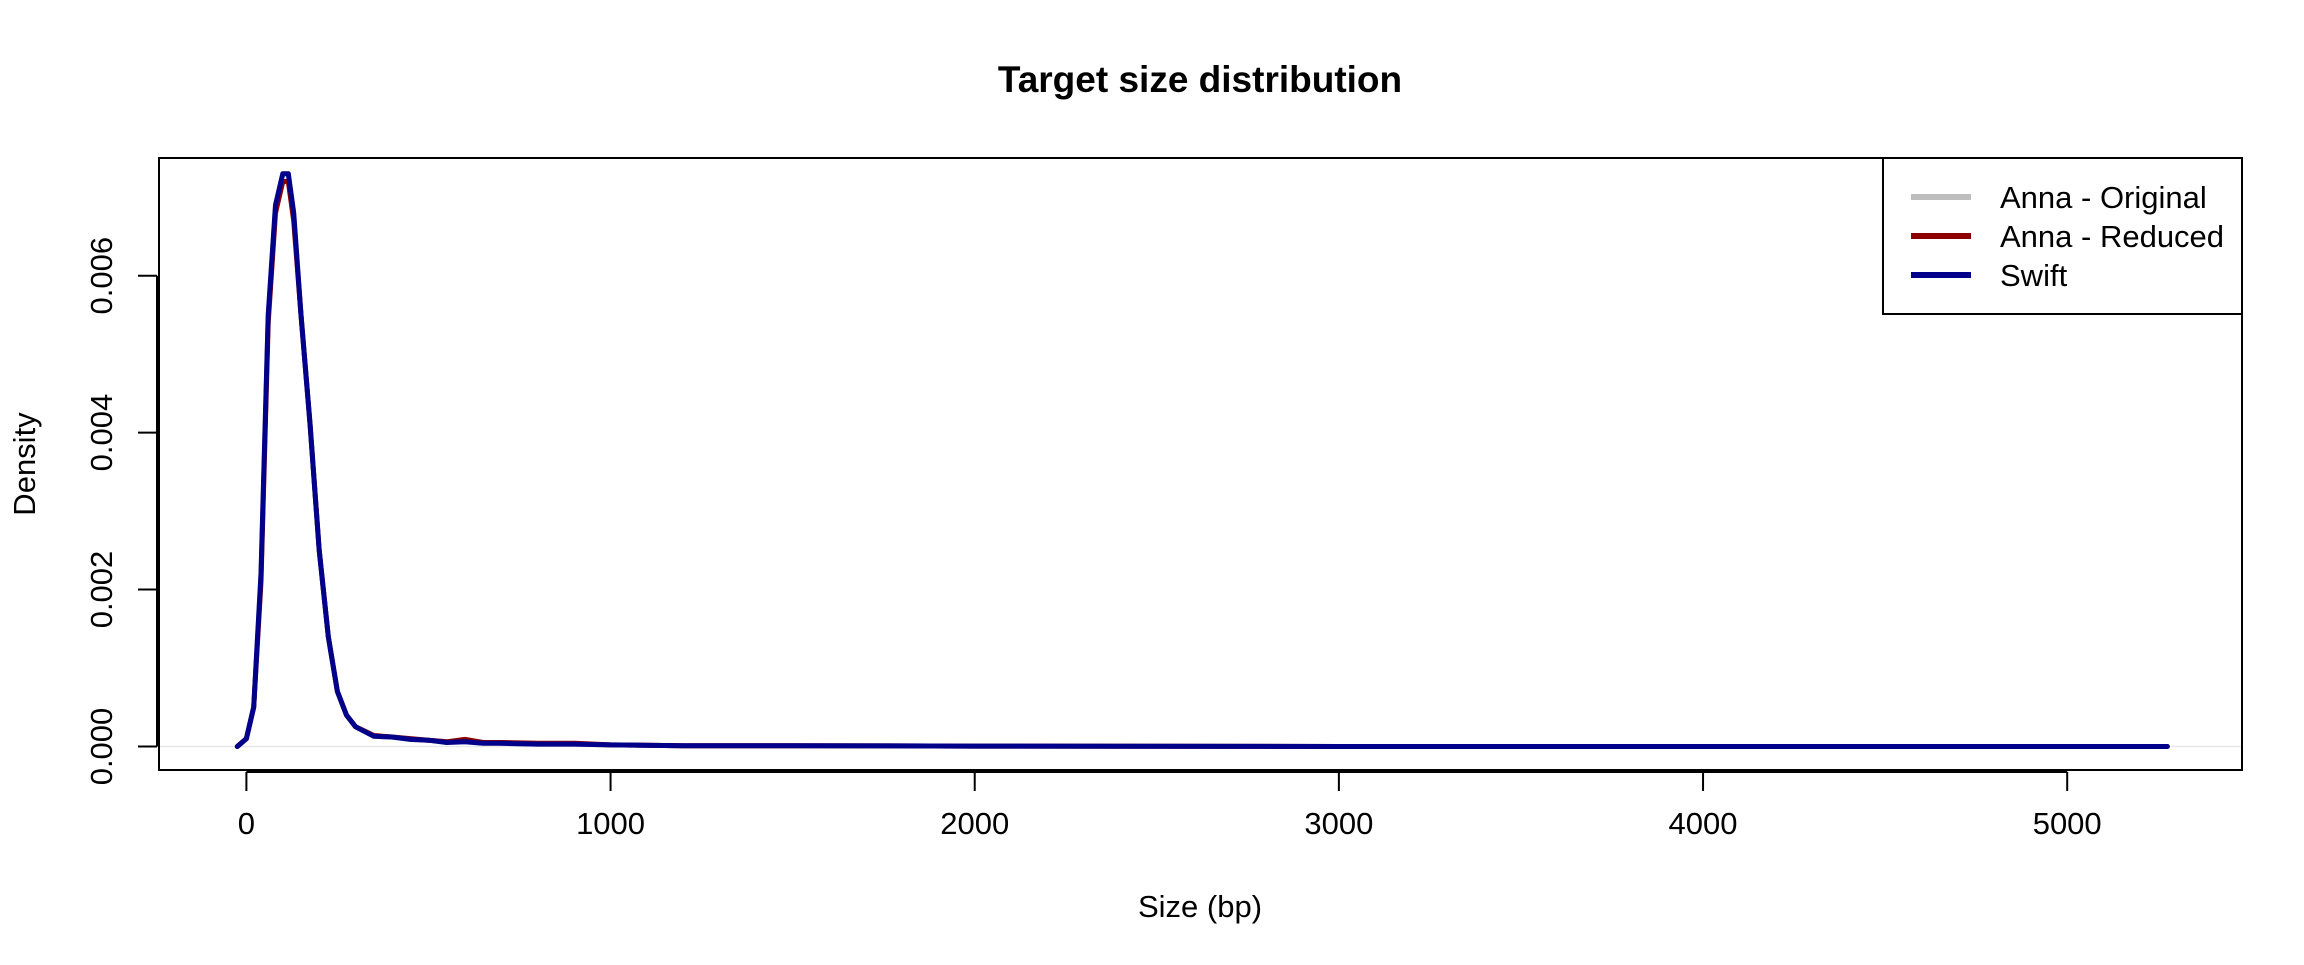 The height and width of the screenshot is (965, 2304). What do you see at coordinates (610, 823) in the screenshot?
I see `x-tick-label: 1000` at bounding box center [610, 823].